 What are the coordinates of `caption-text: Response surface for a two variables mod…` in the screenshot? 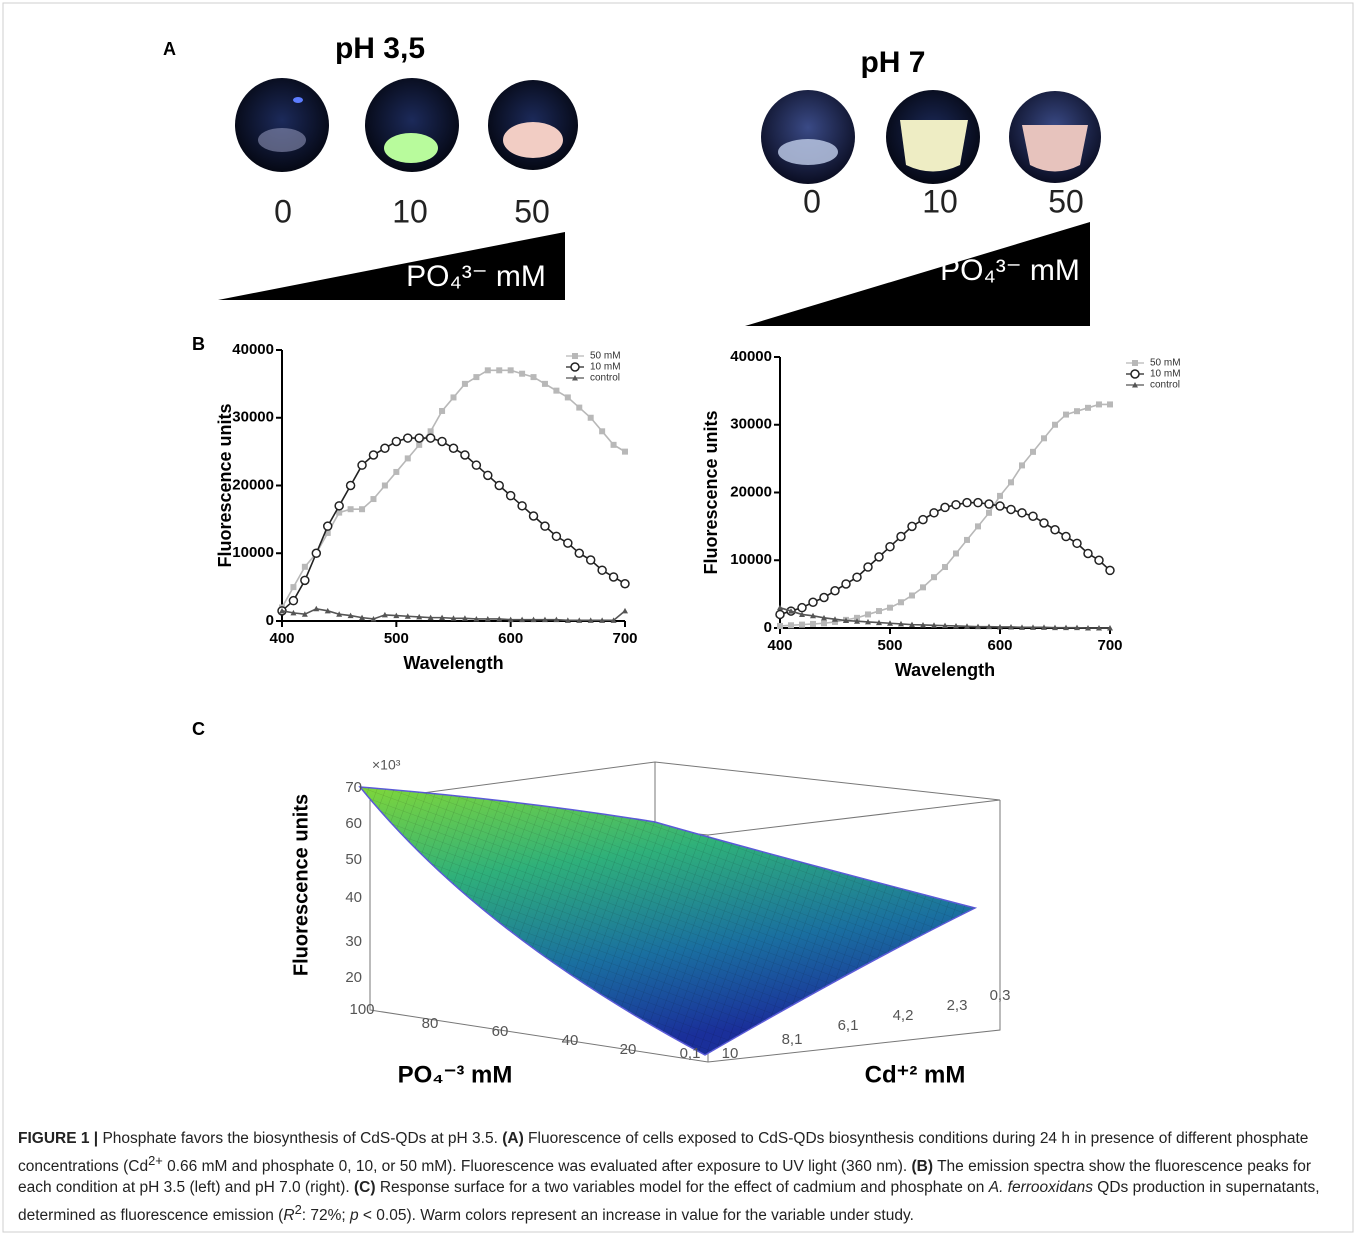 It's located at (682, 1188).